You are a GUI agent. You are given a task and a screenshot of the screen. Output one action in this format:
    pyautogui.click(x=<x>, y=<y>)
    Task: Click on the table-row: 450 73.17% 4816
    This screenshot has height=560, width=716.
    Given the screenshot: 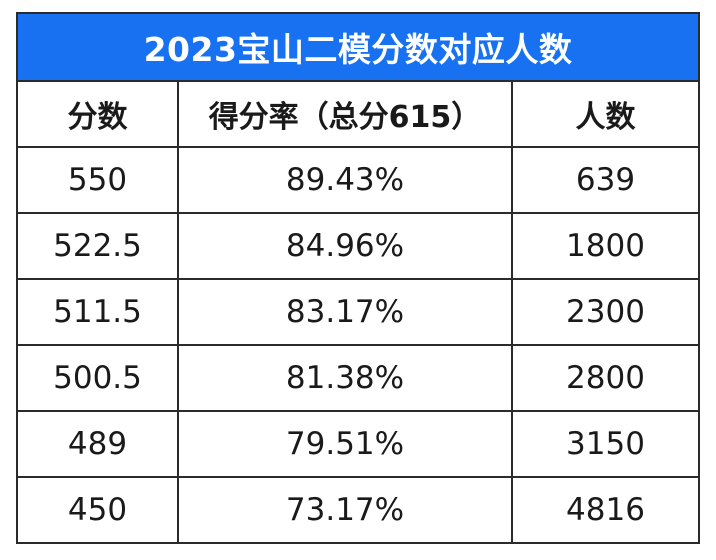 What is the action you would take?
    pyautogui.click(x=358, y=509)
    